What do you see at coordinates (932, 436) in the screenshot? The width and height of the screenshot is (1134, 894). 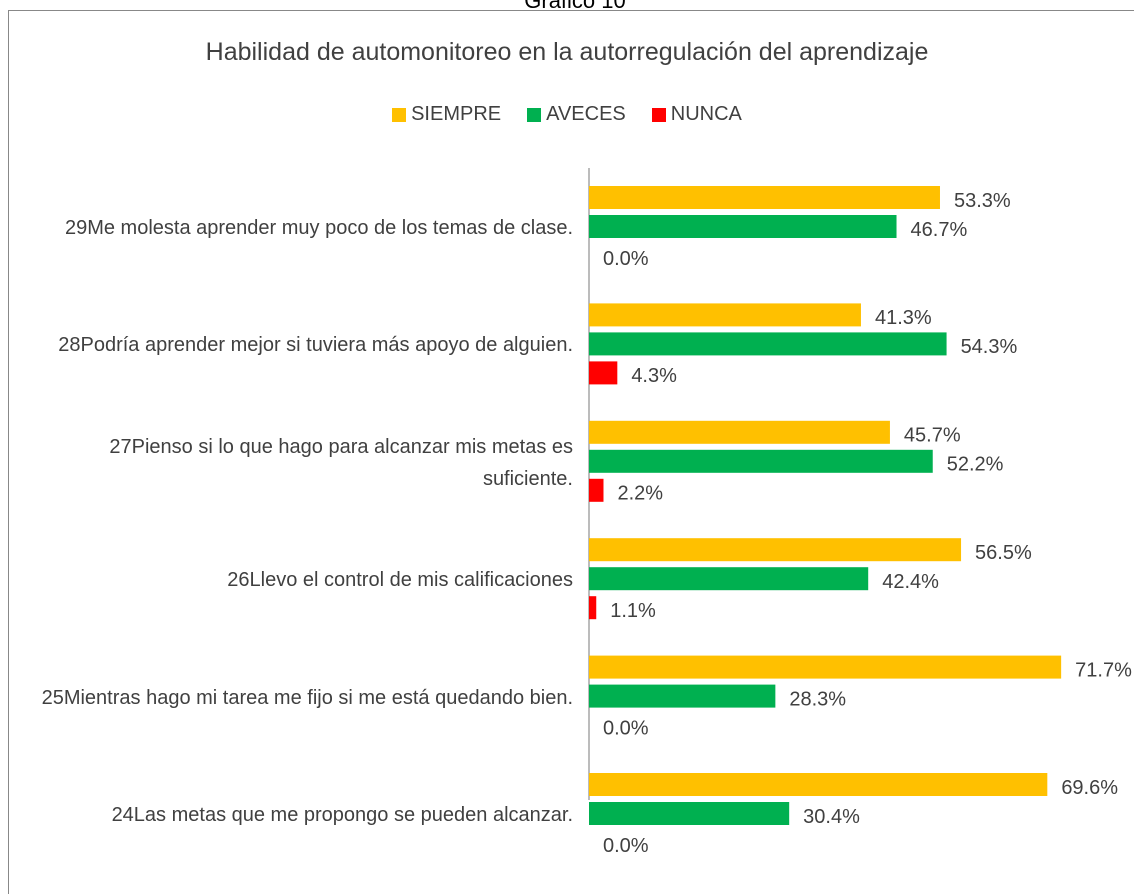 I see `data-label: 45.7%` at bounding box center [932, 436].